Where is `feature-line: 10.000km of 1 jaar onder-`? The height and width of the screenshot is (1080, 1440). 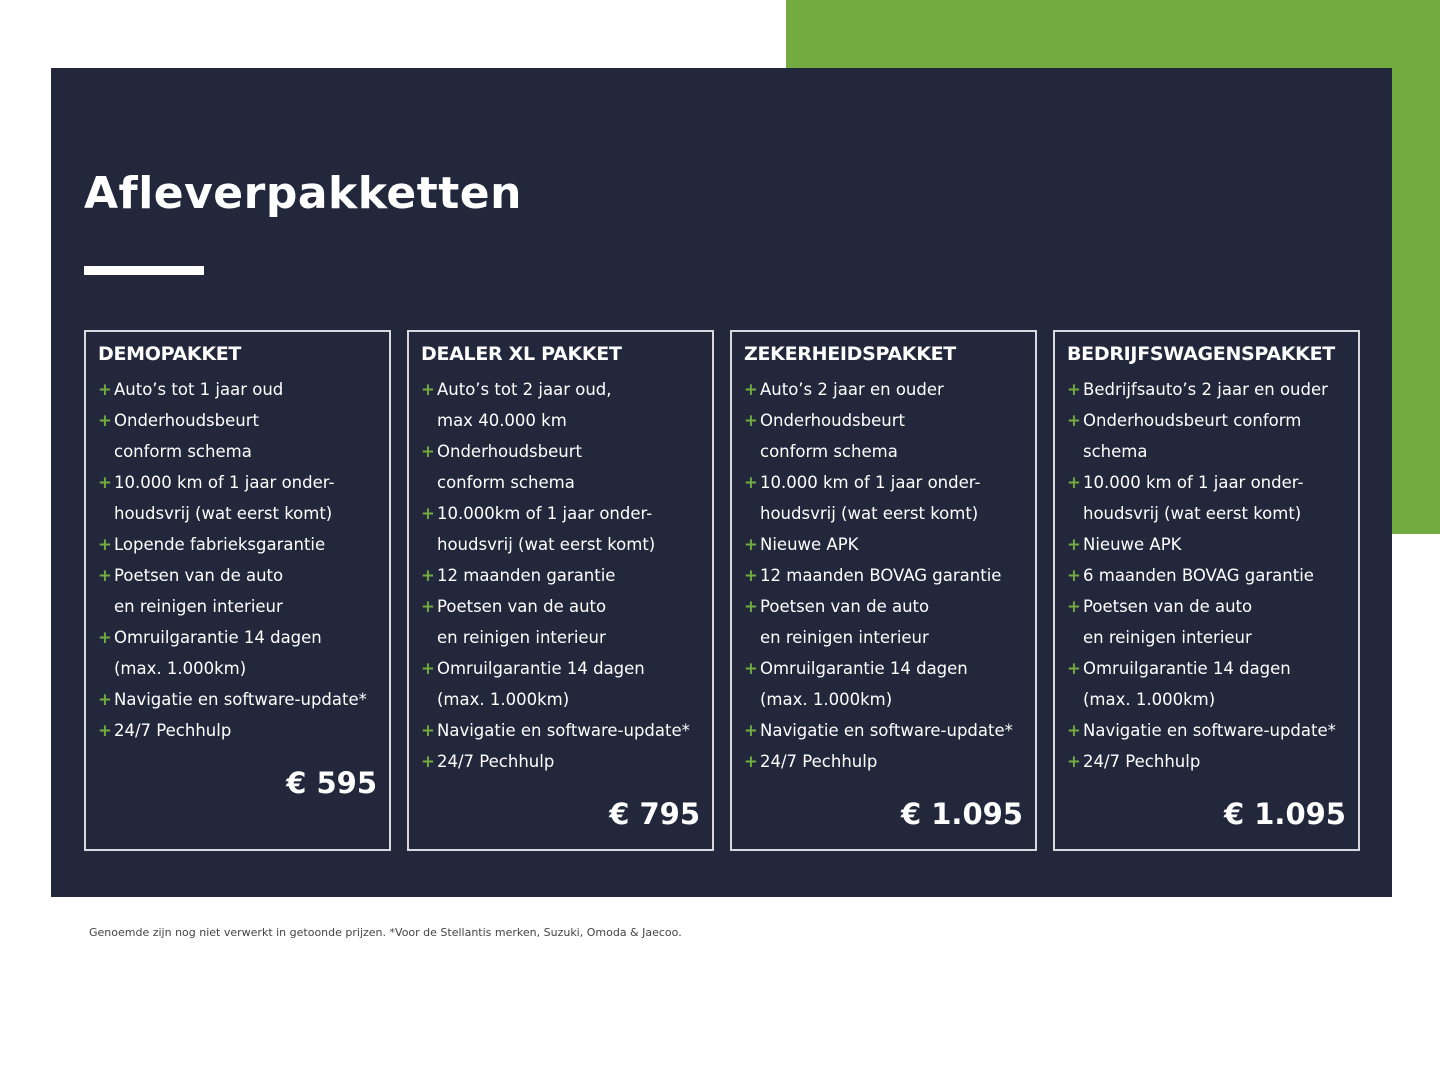 feature-line: 10.000km of 1 jaar onder- is located at coordinates (545, 513).